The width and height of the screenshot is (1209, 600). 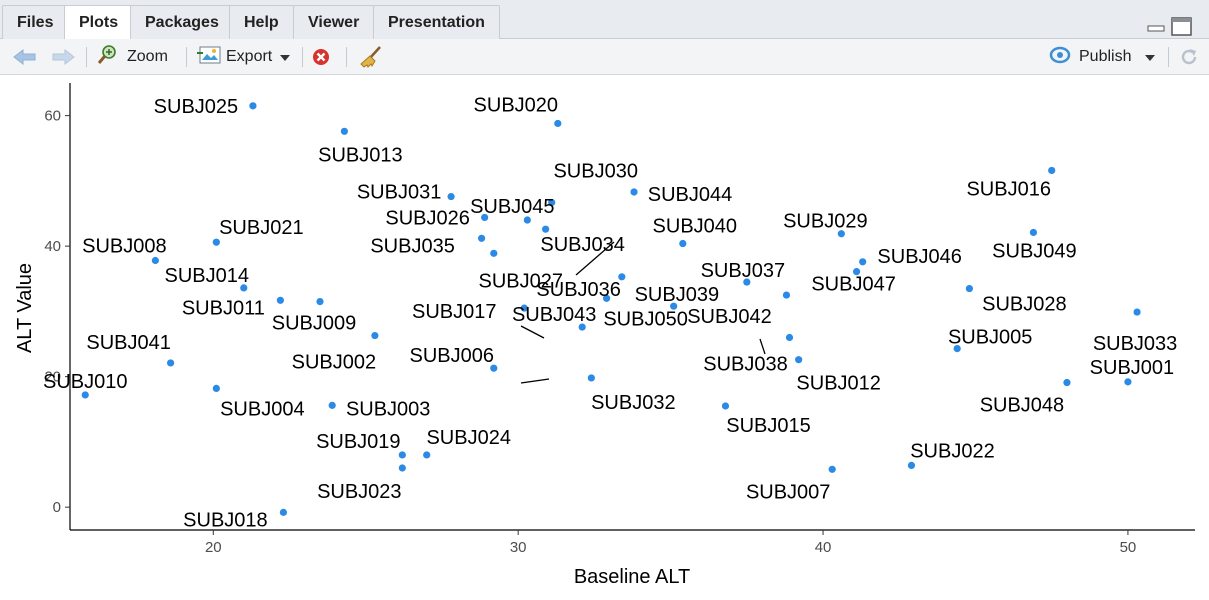 What do you see at coordinates (85, 382) in the screenshot?
I see `point-label: SUBJ010` at bounding box center [85, 382].